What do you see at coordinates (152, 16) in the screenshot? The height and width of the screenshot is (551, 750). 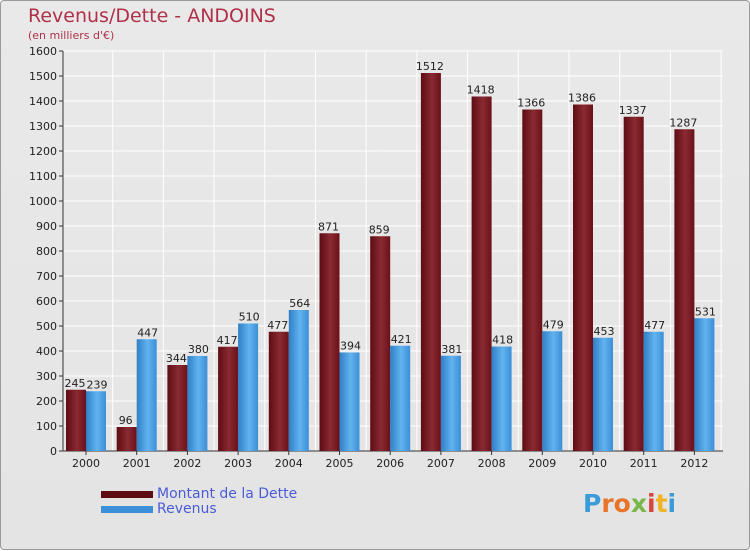 I see `chart-title: Revenus/Dette - ANDOINS` at bounding box center [152, 16].